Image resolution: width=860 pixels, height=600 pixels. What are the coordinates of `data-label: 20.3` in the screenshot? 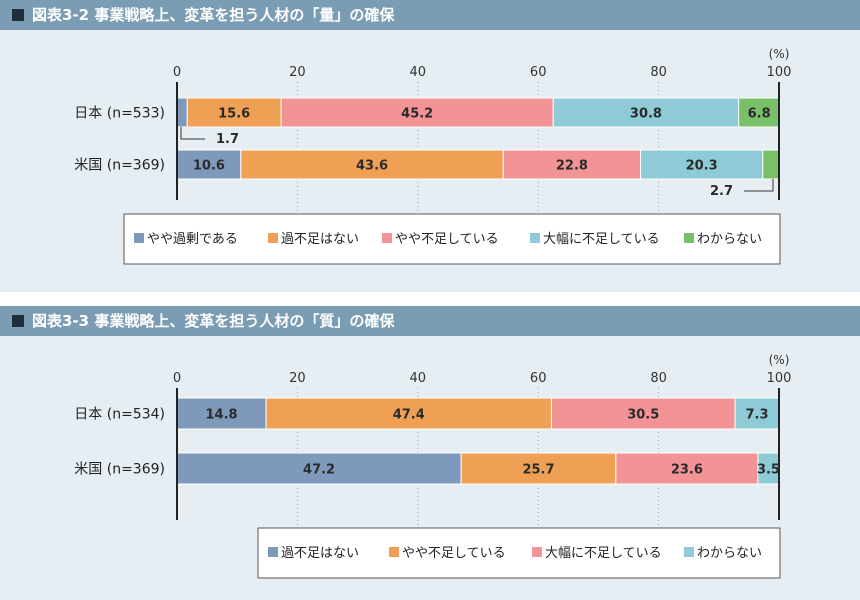 It's located at (702, 166).